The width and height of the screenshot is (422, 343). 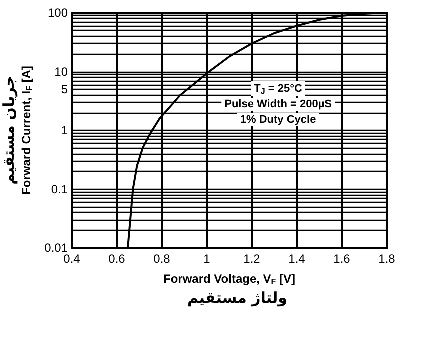 I want to click on x-tick-label: 0.4, so click(x=72, y=259).